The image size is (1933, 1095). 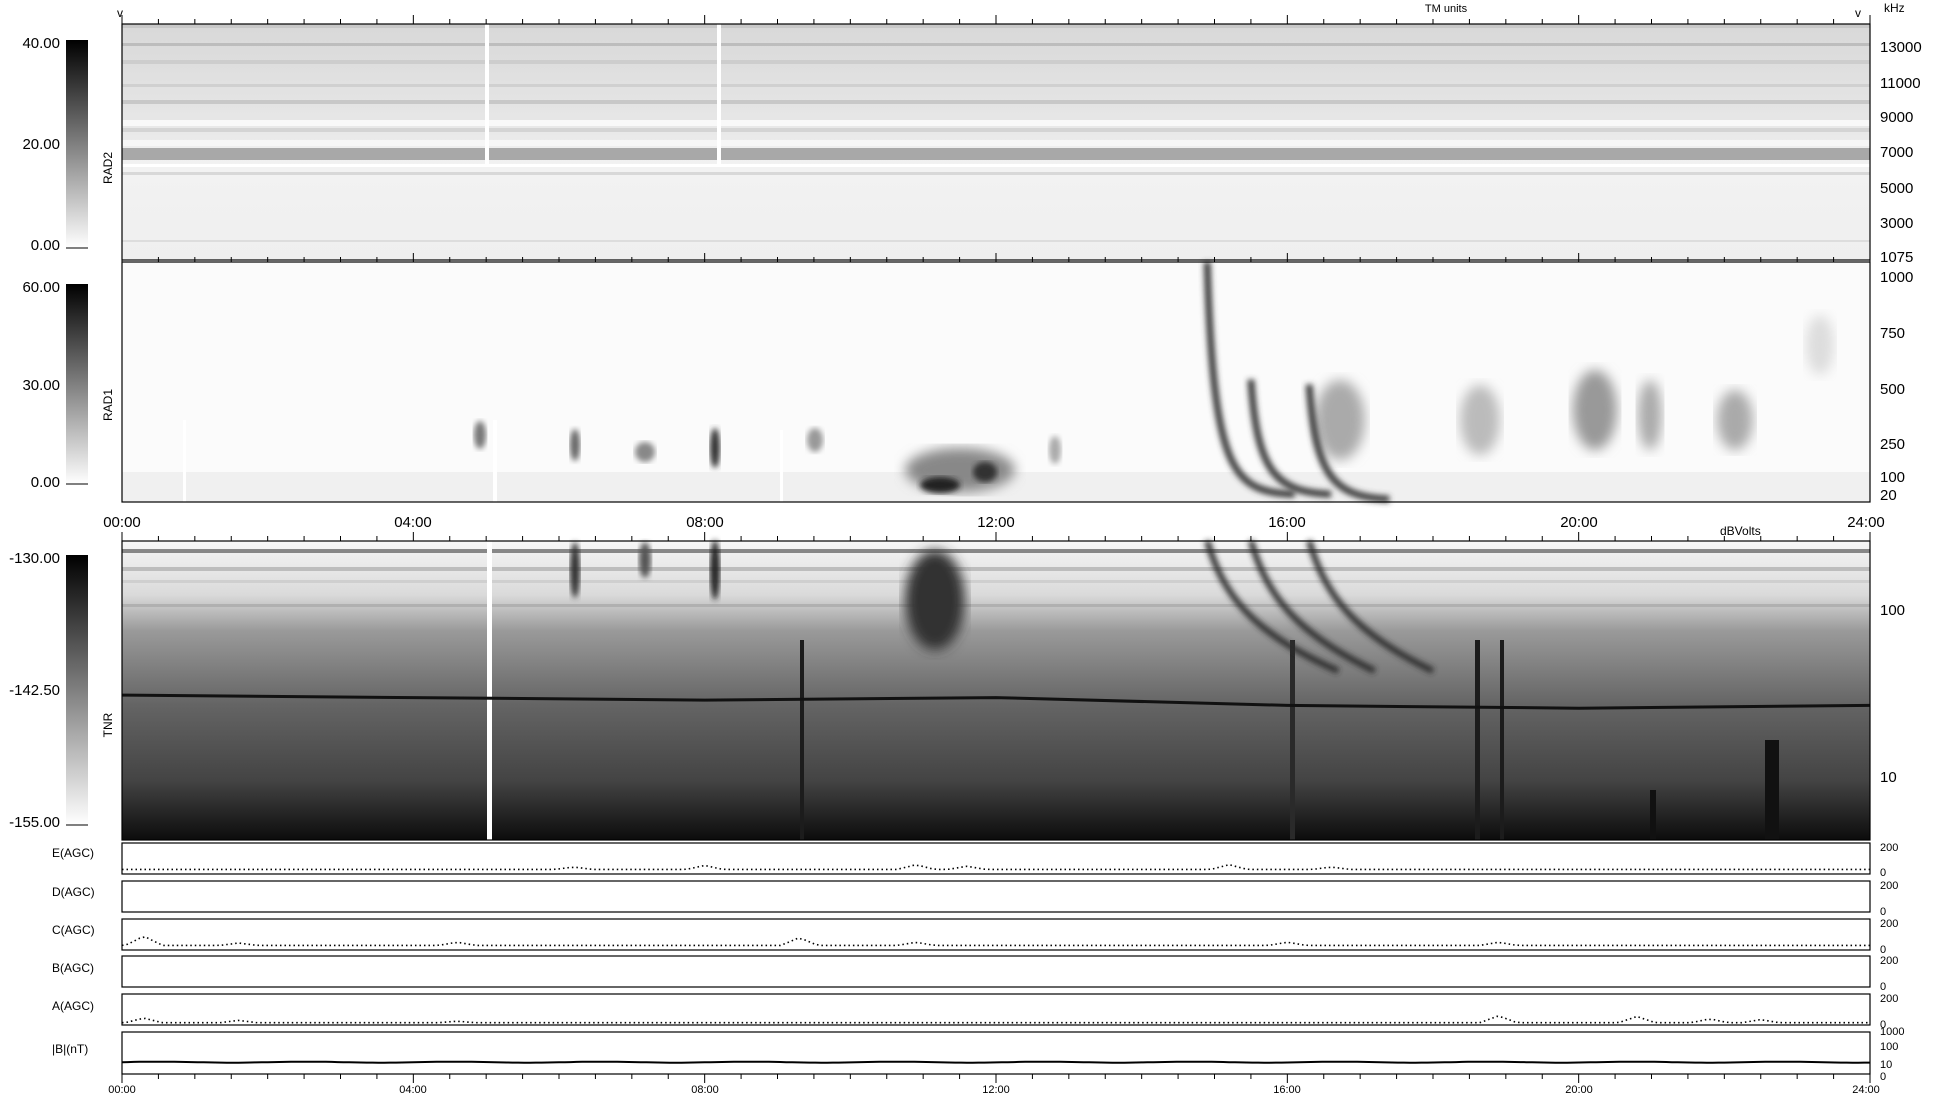 I want to click on a-agc-tick-top: 200, so click(x=1889, y=999).